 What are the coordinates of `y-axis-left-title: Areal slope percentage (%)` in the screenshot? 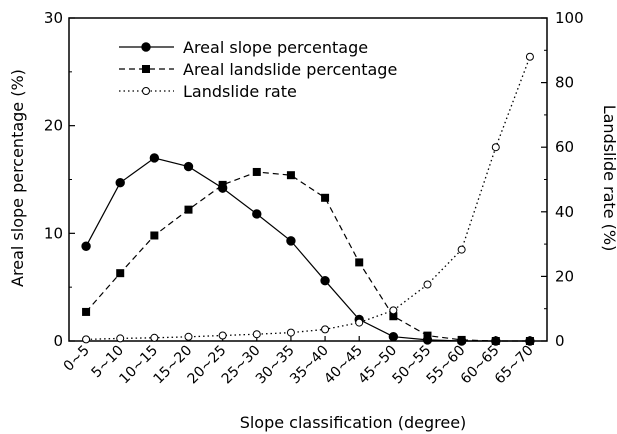 It's located at (17, 178).